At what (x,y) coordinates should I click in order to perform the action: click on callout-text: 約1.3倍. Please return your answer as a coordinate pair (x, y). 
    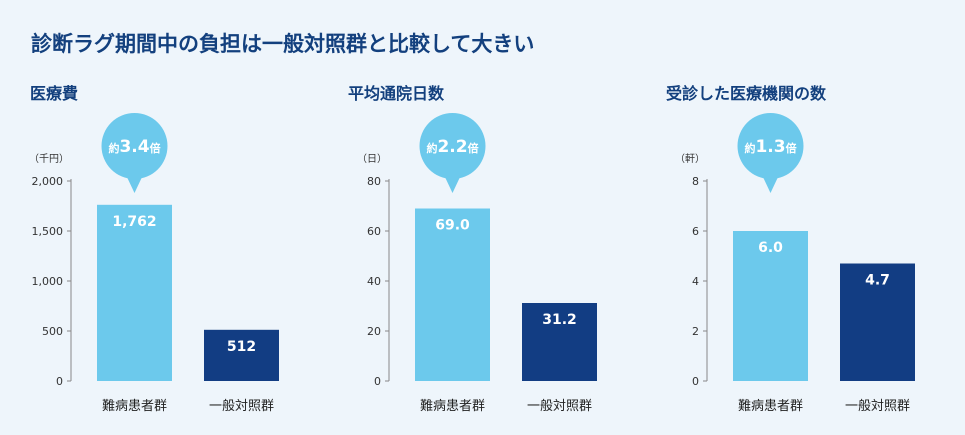
    Looking at the image, I should click on (770, 147).